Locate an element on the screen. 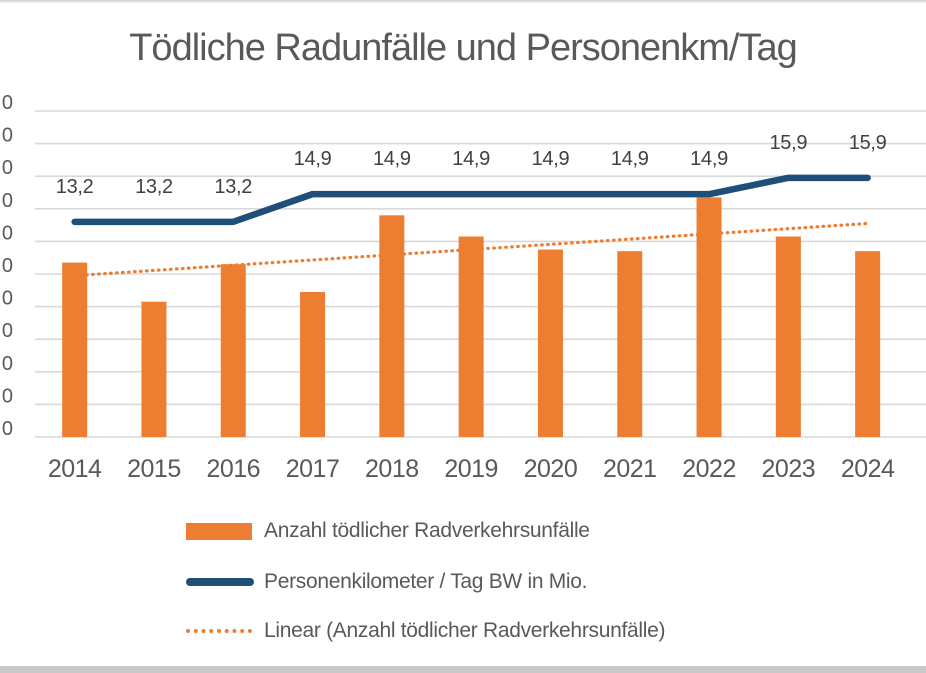  x-axis-label-2016: 2016 is located at coordinates (233, 469).